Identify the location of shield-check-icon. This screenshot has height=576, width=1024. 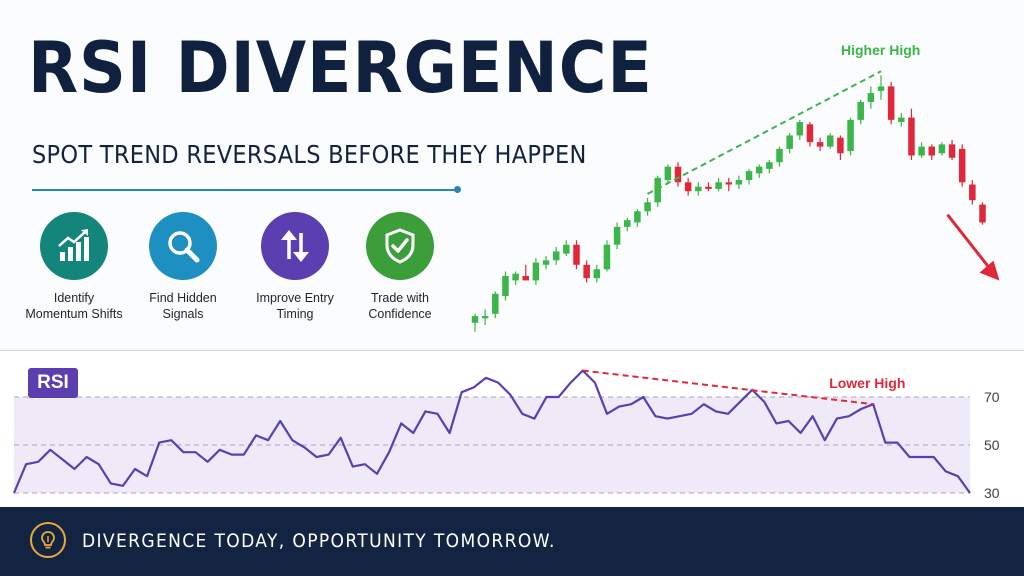
(400, 246).